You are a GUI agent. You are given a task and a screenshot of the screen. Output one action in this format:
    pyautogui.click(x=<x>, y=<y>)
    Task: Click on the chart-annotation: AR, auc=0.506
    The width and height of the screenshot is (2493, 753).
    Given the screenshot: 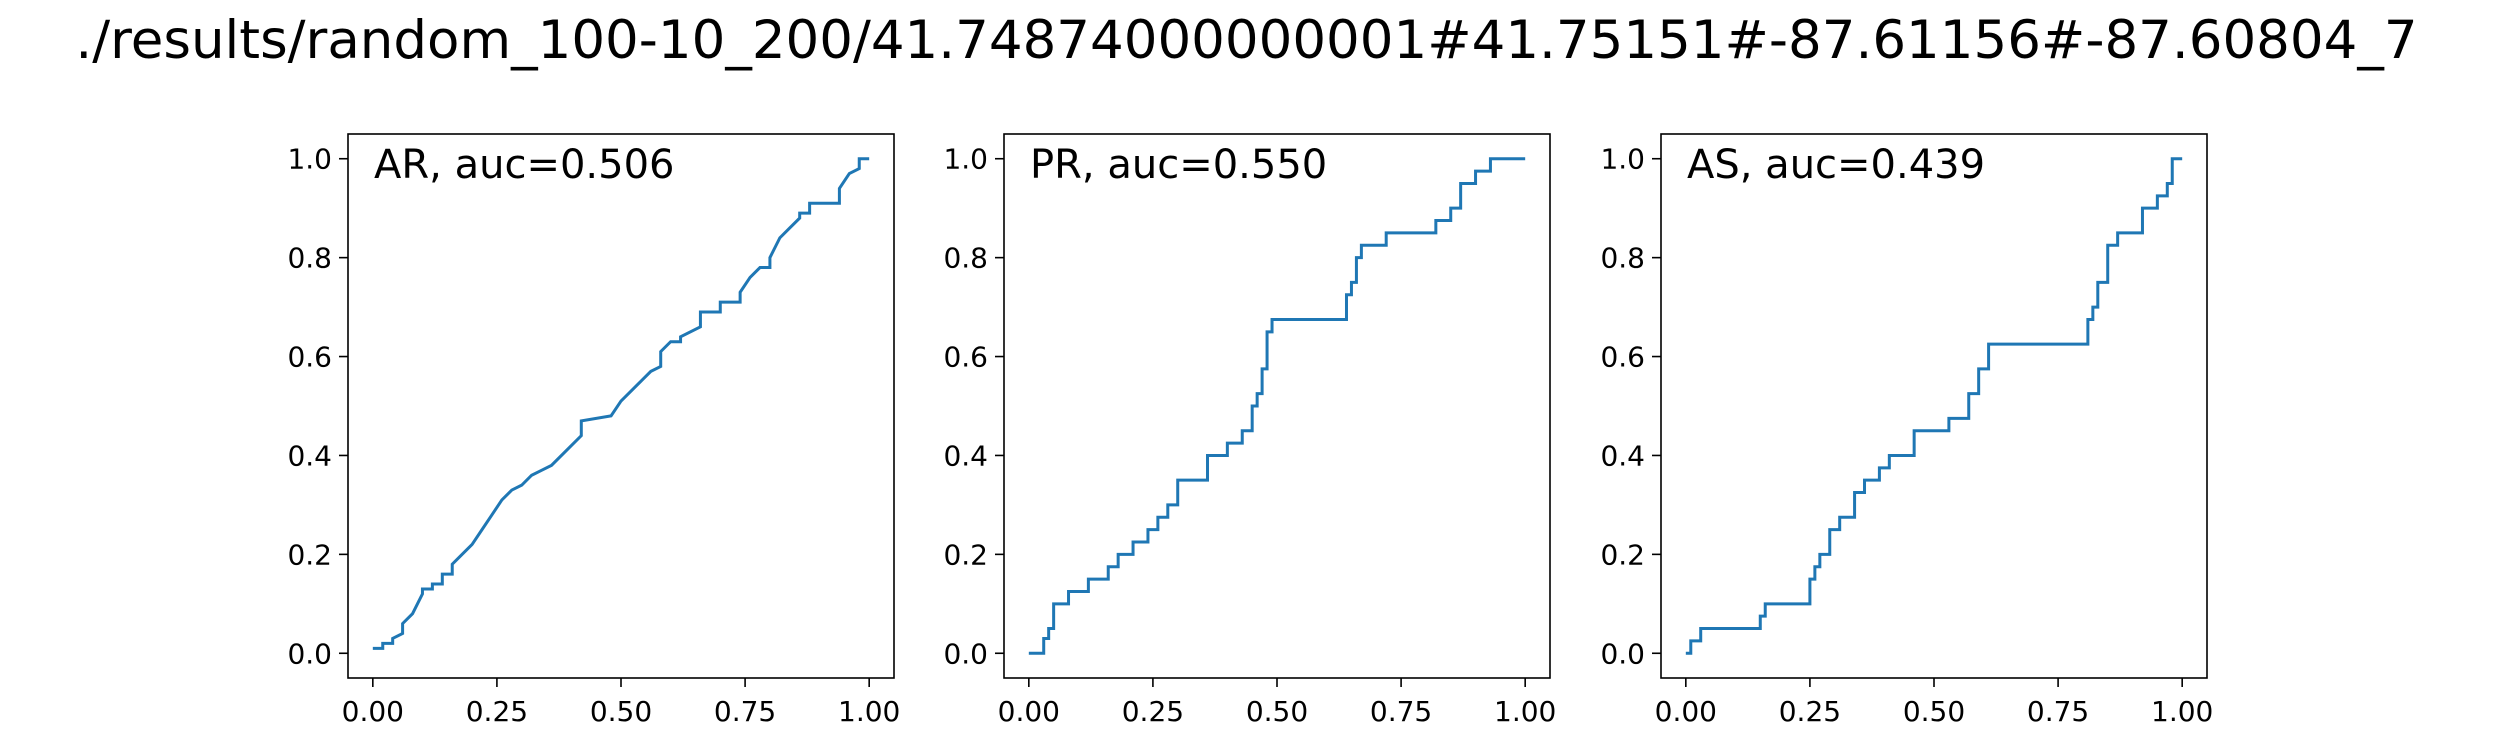 What is the action you would take?
    pyautogui.click(x=524, y=165)
    